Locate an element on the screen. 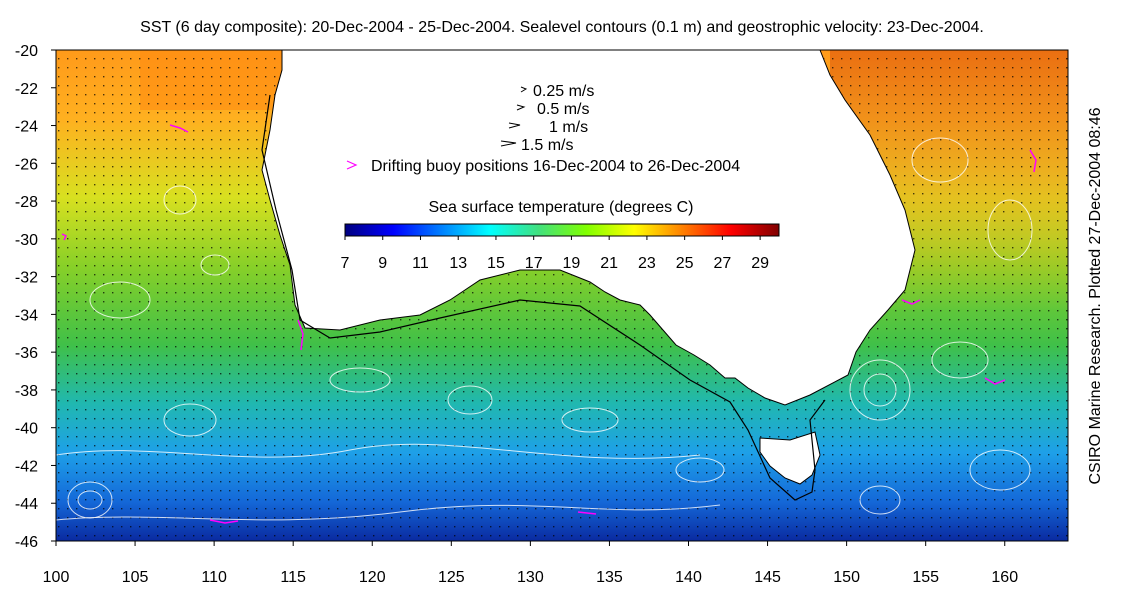  colorbar-tick-label: 11 is located at coordinates (420, 263).